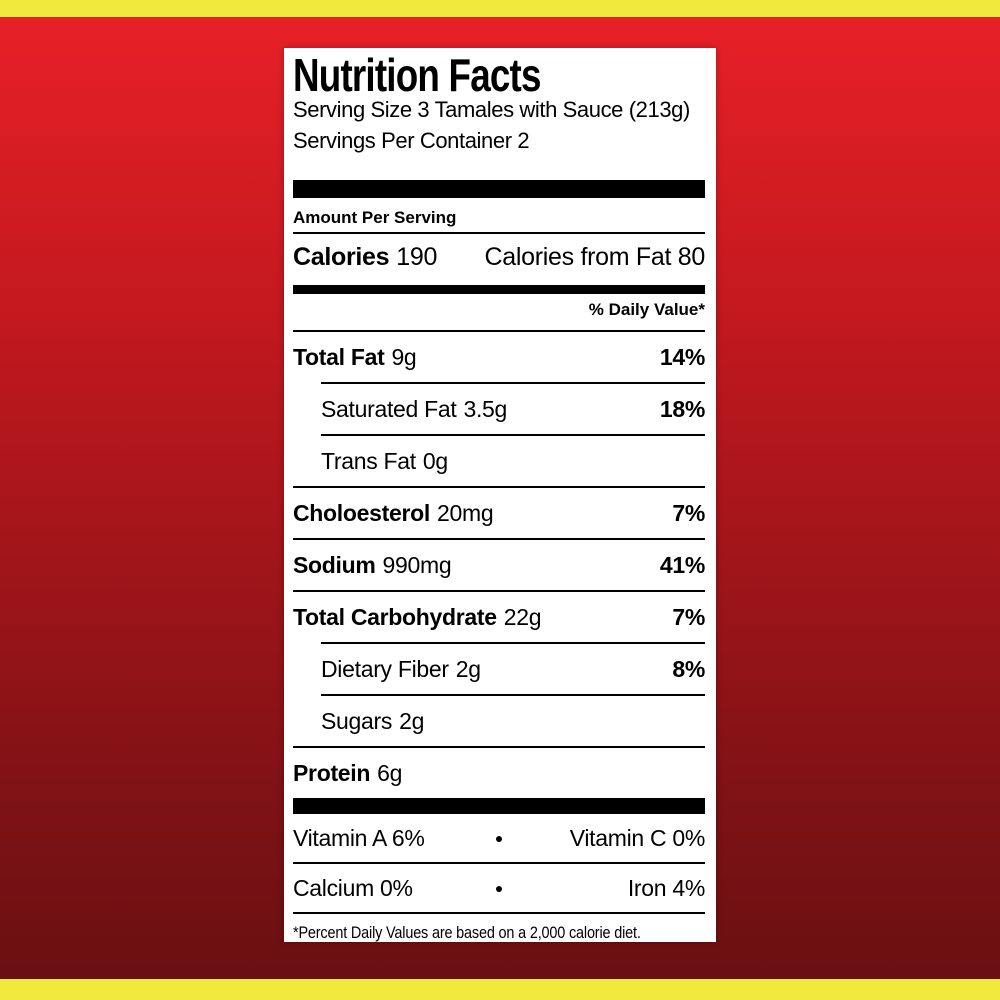 This screenshot has height=1000, width=1000. Describe the element at coordinates (355, 356) in the screenshot. I see `nutrient-name: Total Fat 9g` at that location.